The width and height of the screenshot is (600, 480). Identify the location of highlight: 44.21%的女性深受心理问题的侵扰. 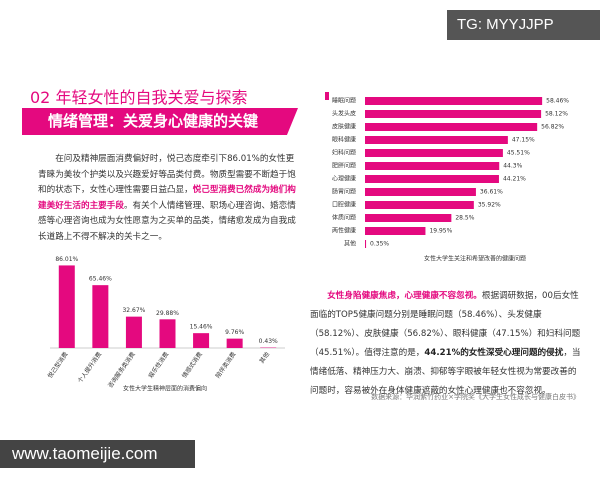
(494, 353).